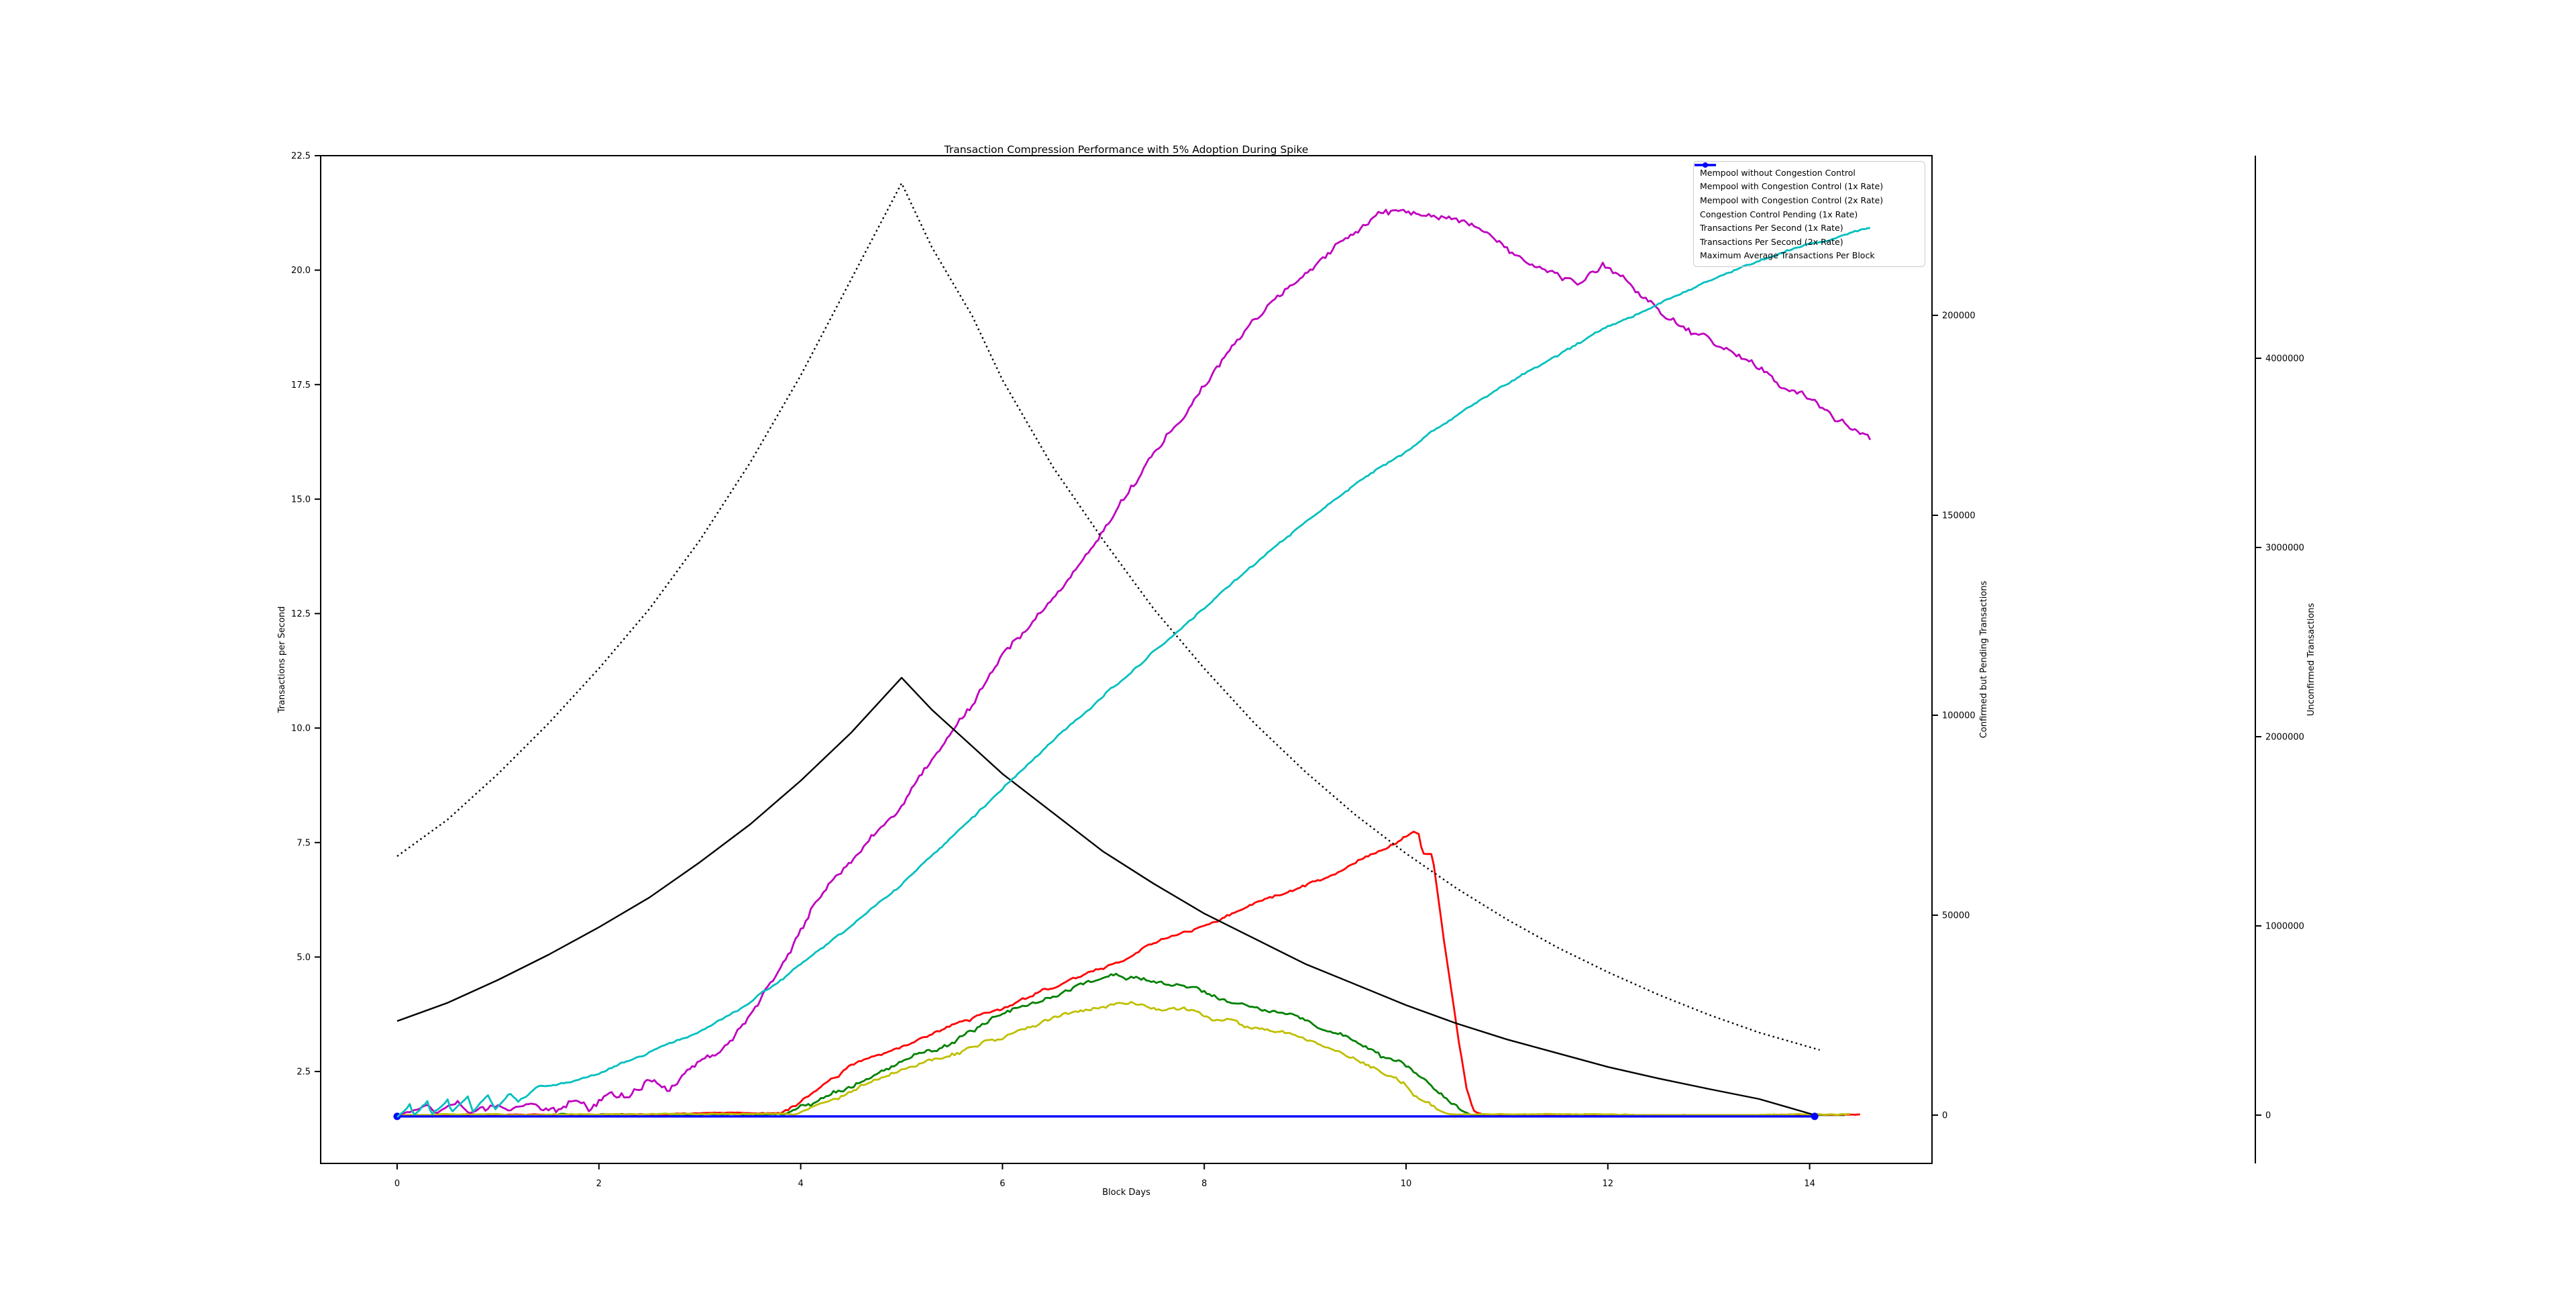  I want to click on x-tick-label: 14, so click(1809, 1184).